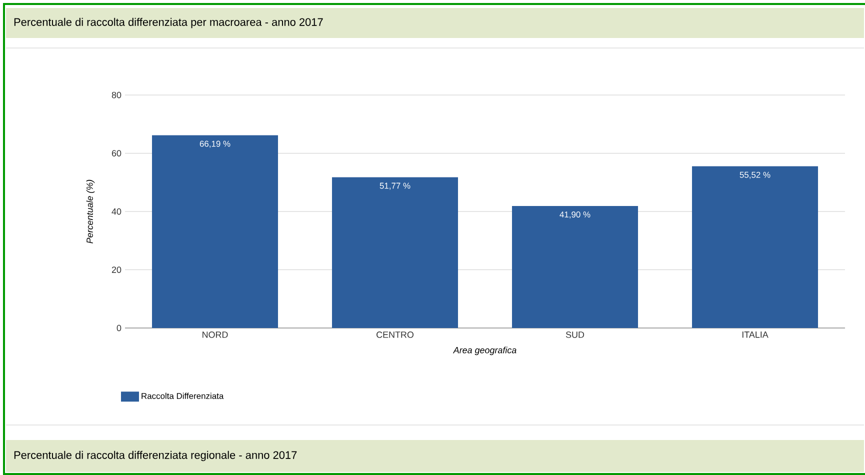 This screenshot has height=475, width=865. What do you see at coordinates (755, 335) in the screenshot?
I see `x-tick-label: ITALIA` at bounding box center [755, 335].